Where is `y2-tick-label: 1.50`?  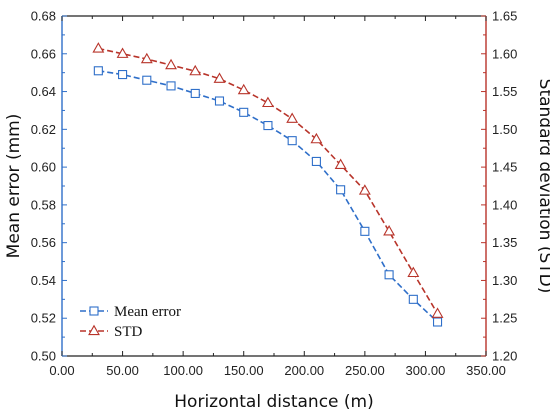 y2-tick-label: 1.50 is located at coordinates (504, 129).